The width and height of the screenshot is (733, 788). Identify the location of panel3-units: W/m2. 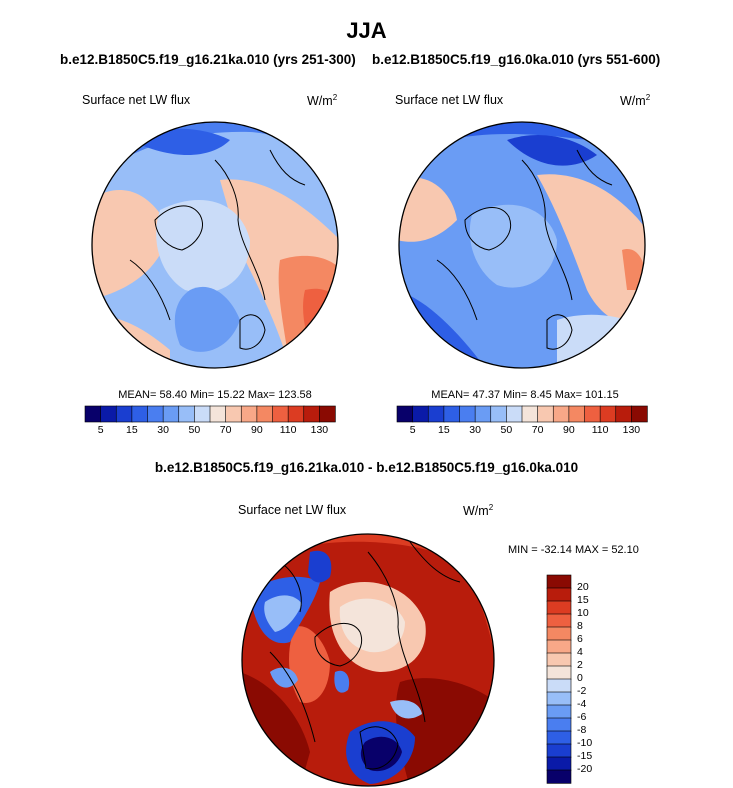
(478, 511).